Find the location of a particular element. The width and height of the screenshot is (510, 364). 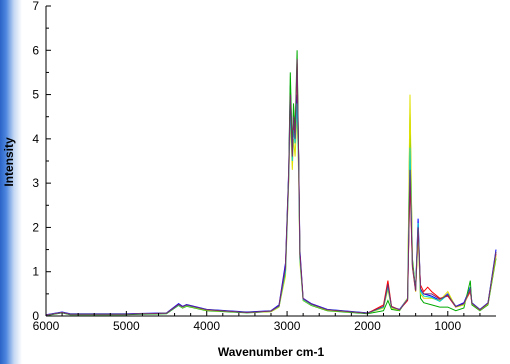

x-tick-label: 1000 is located at coordinates (447, 326).